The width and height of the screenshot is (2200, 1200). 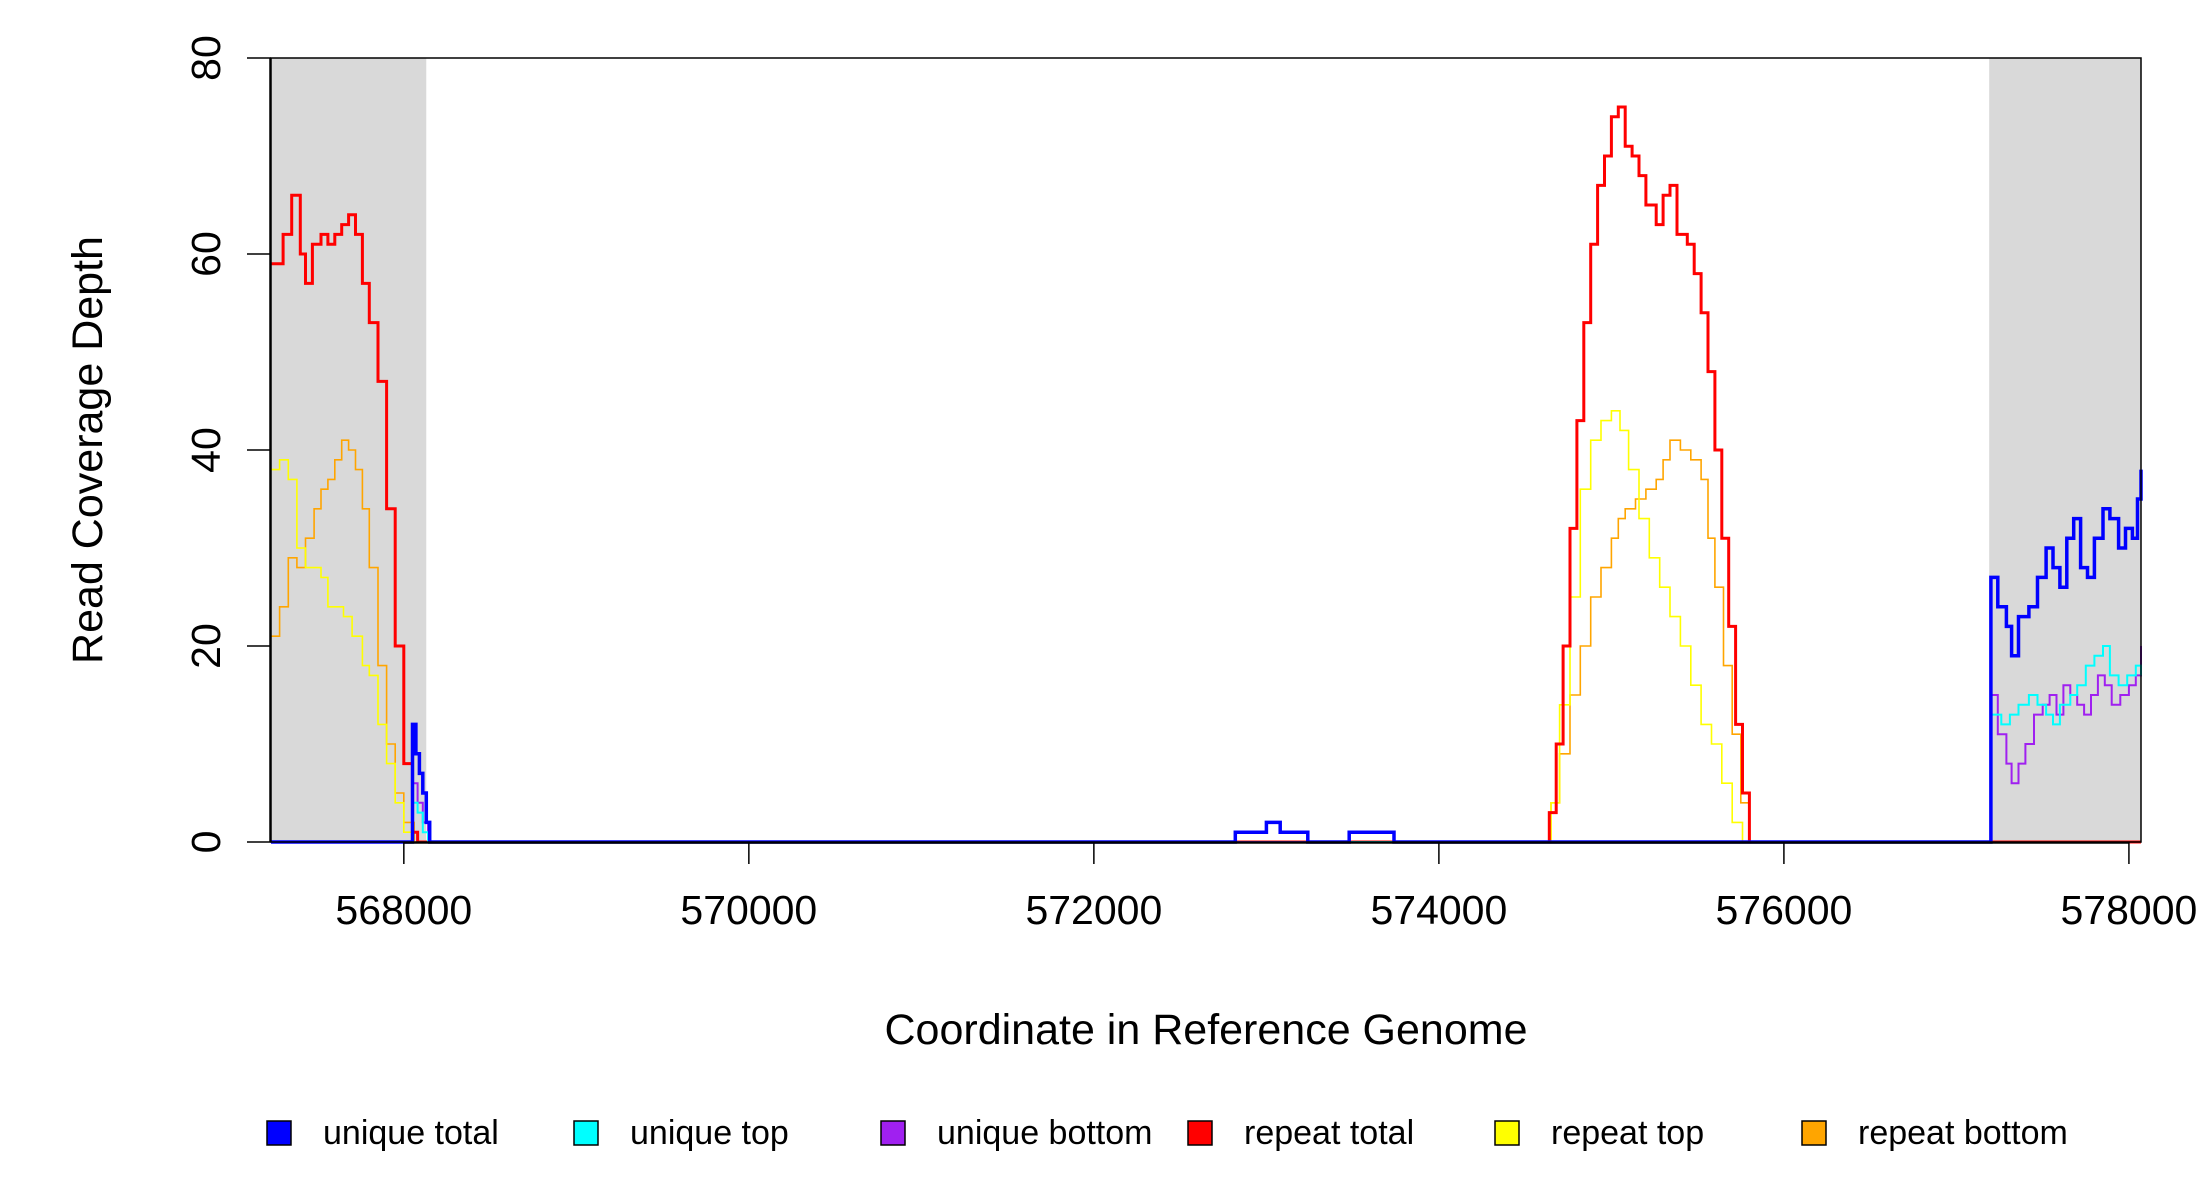 What do you see at coordinates (206, 58) in the screenshot?
I see `y-tick-label: 80` at bounding box center [206, 58].